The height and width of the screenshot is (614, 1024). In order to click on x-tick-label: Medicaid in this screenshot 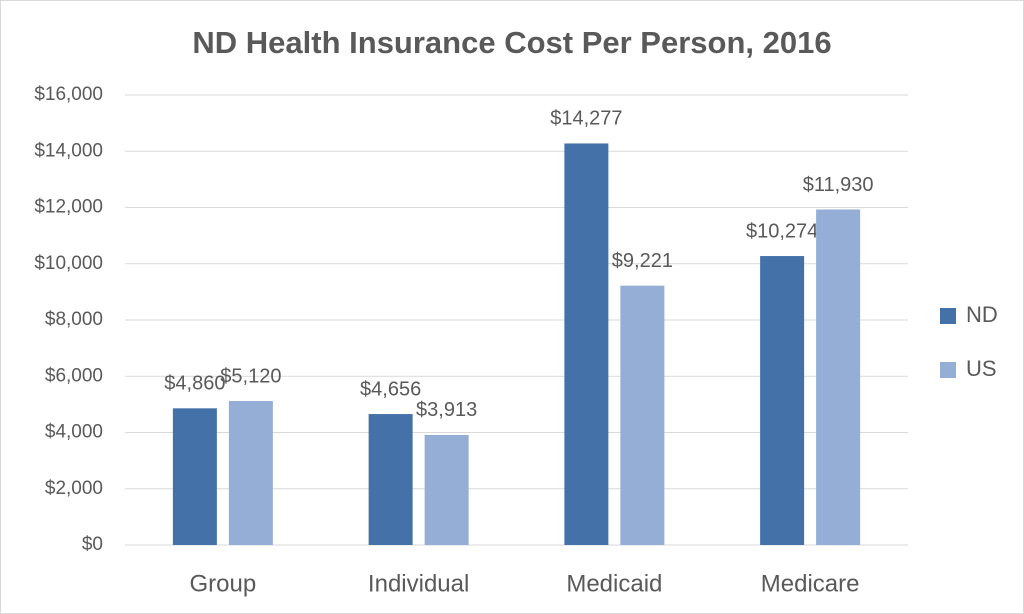, I will do `click(614, 583)`.